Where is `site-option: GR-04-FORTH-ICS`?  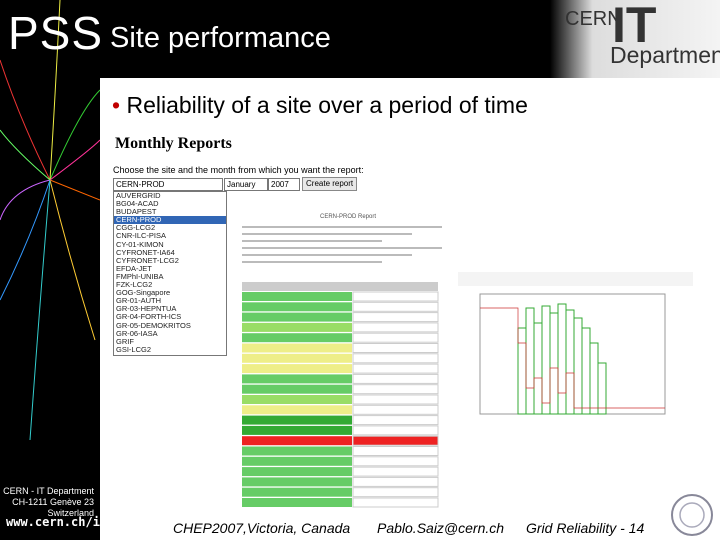 site-option: GR-04-FORTH-ICS is located at coordinates (149, 317).